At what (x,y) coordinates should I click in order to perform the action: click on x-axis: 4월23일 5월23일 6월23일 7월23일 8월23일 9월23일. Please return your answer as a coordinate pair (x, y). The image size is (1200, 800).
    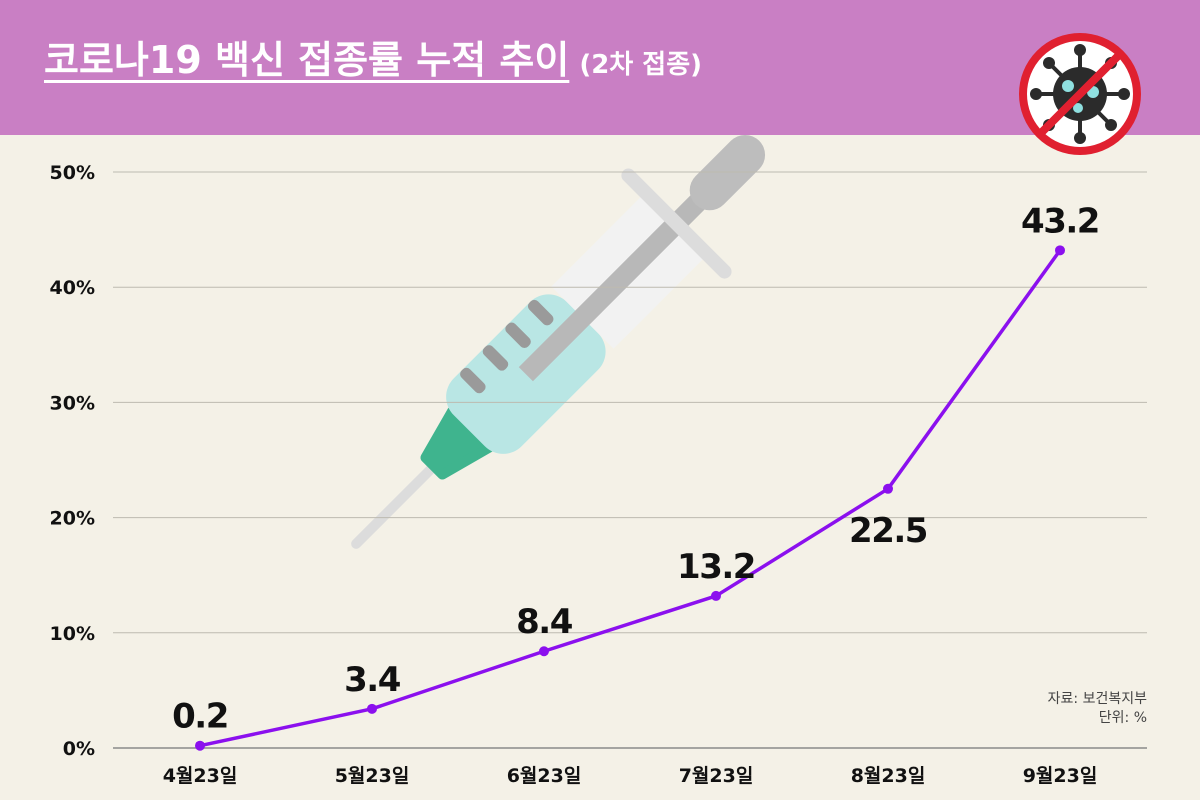
    Looking at the image, I should click on (630, 776).